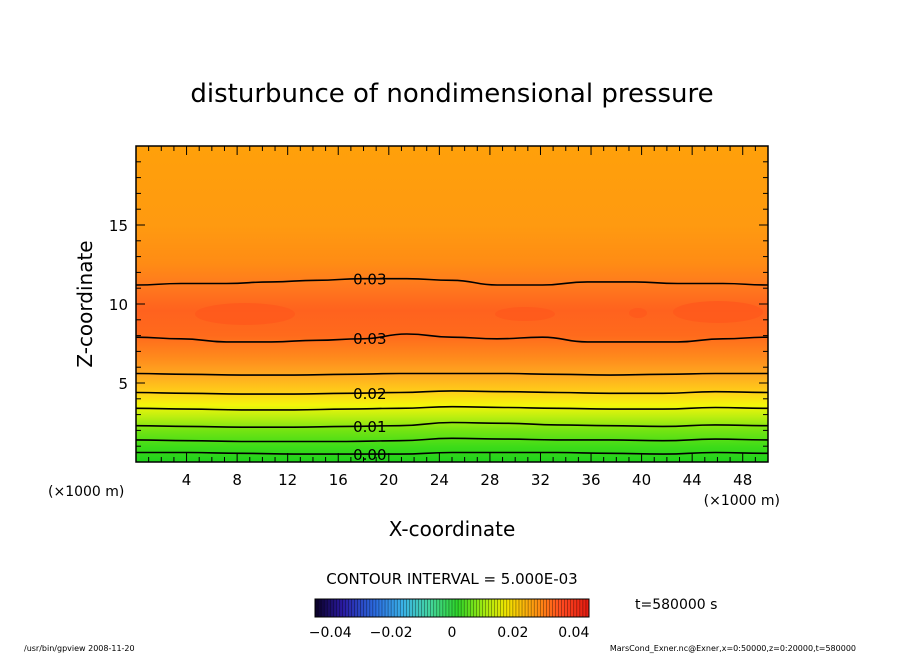 This screenshot has width=904, height=654. Describe the element at coordinates (123, 384) in the screenshot. I see `y-tick-label: 5` at that location.